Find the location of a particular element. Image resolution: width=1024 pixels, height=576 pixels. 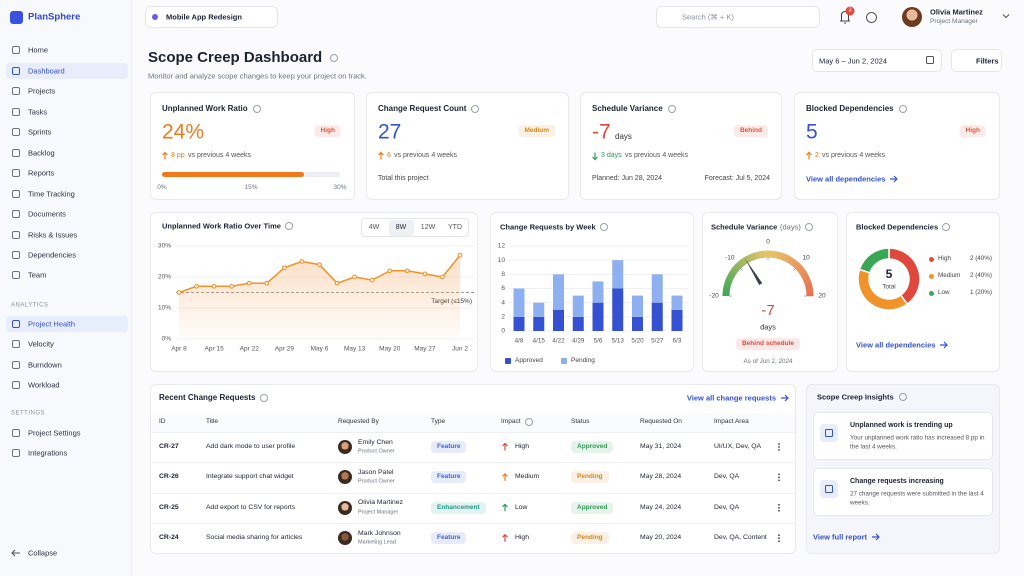

y-tick-label: 0 is located at coordinates (503, 331).